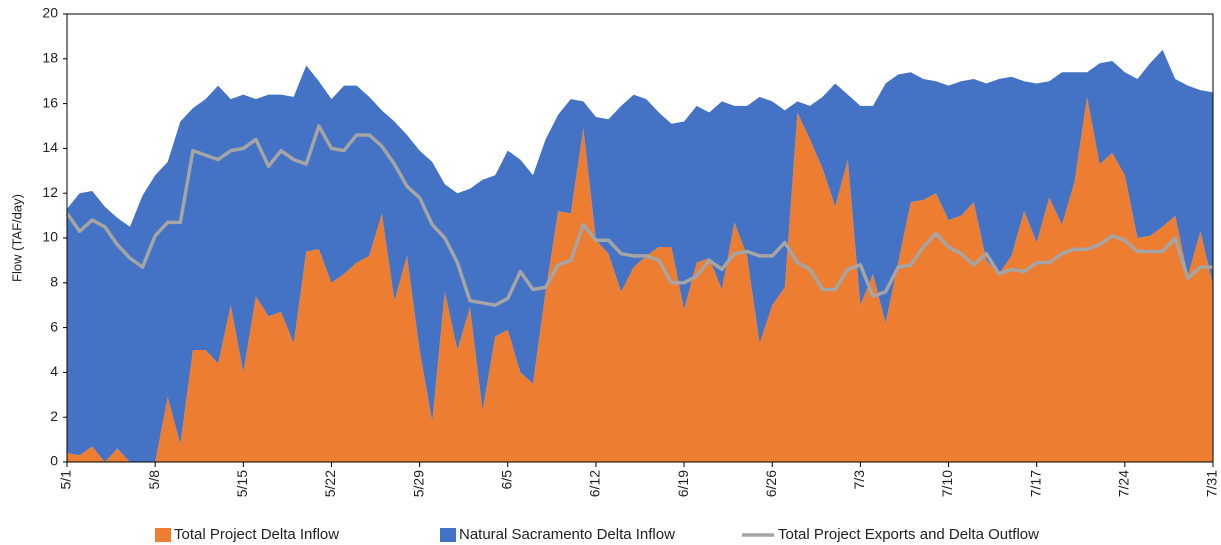 The height and width of the screenshot is (545, 1221). Describe the element at coordinates (683, 483) in the screenshot. I see `x-tick-label: 6/19` at that location.